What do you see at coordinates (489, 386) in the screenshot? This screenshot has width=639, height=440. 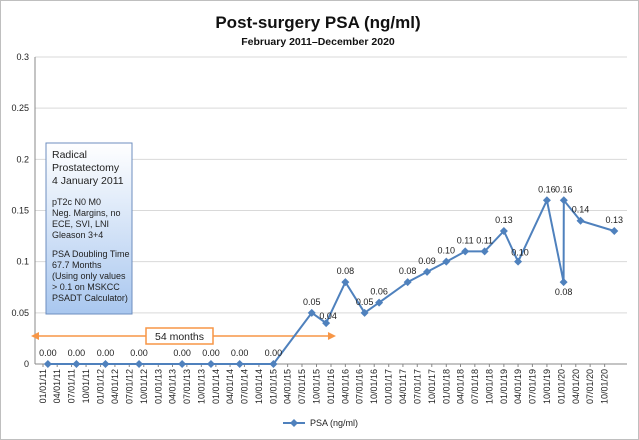 I see `x-tick-label-31: 10/01/18` at bounding box center [489, 386].